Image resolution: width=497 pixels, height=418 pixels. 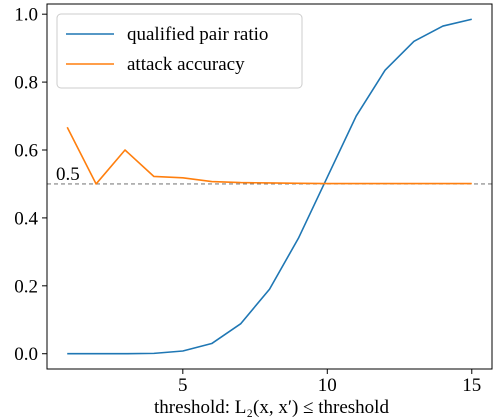 I want to click on y-tick-label: 0.6, so click(x=26, y=151).